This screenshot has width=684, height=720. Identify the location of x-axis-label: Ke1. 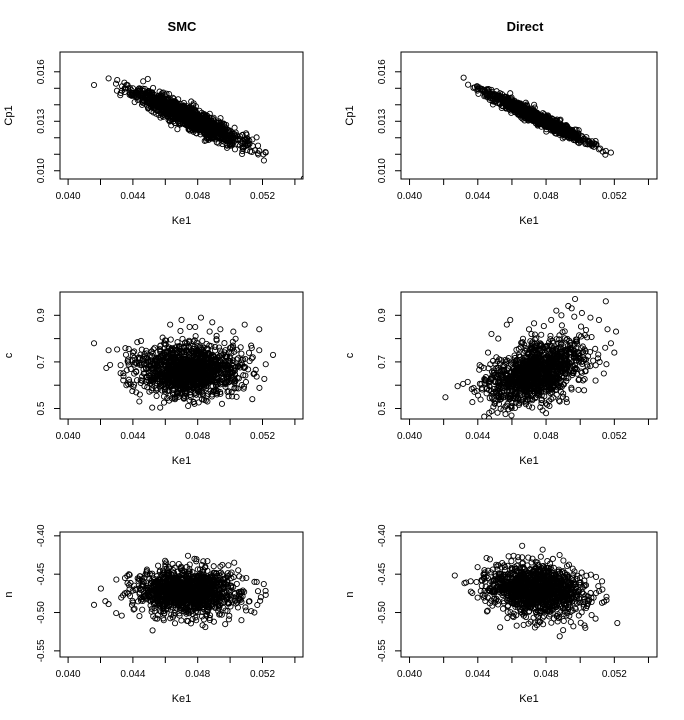
(182, 461).